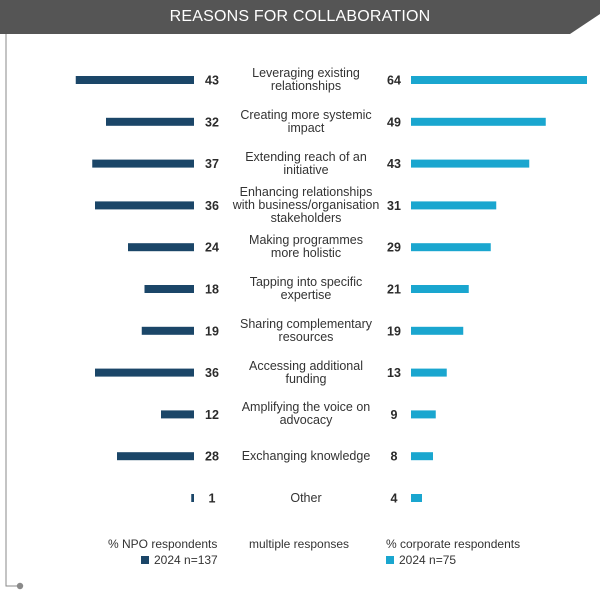 The image size is (600, 605). I want to click on category-label-line: Sharing complementary, so click(305, 323).